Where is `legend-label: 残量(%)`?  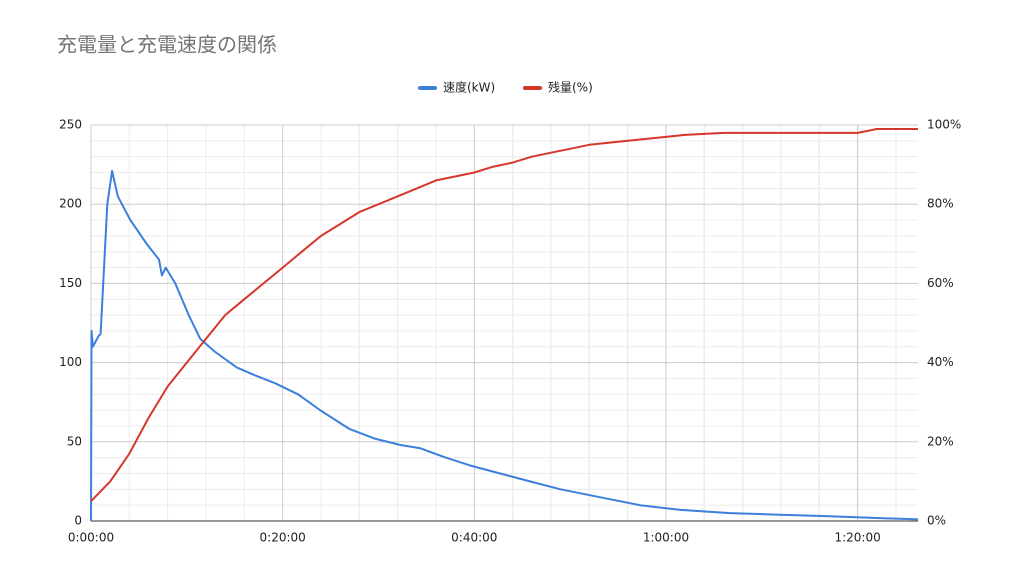
legend-label: 残量(%) is located at coordinates (570, 88).